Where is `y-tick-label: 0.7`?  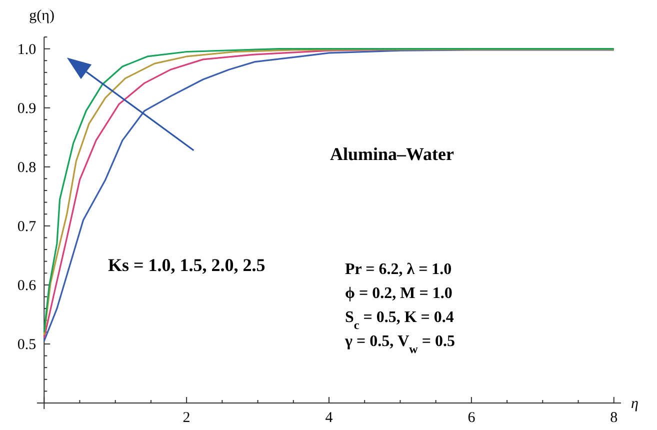
y-tick-label: 0.7 is located at coordinates (27, 226).